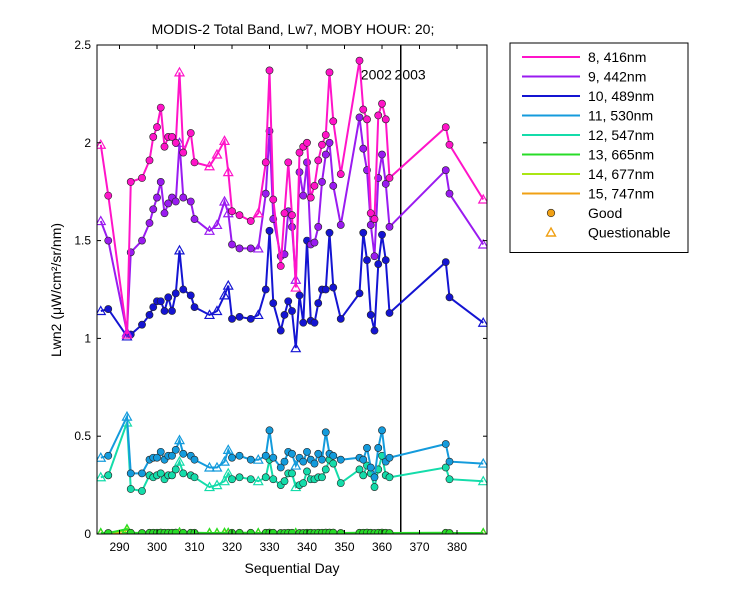  I want to click on legend-label-questionable: Questionable, so click(629, 233).